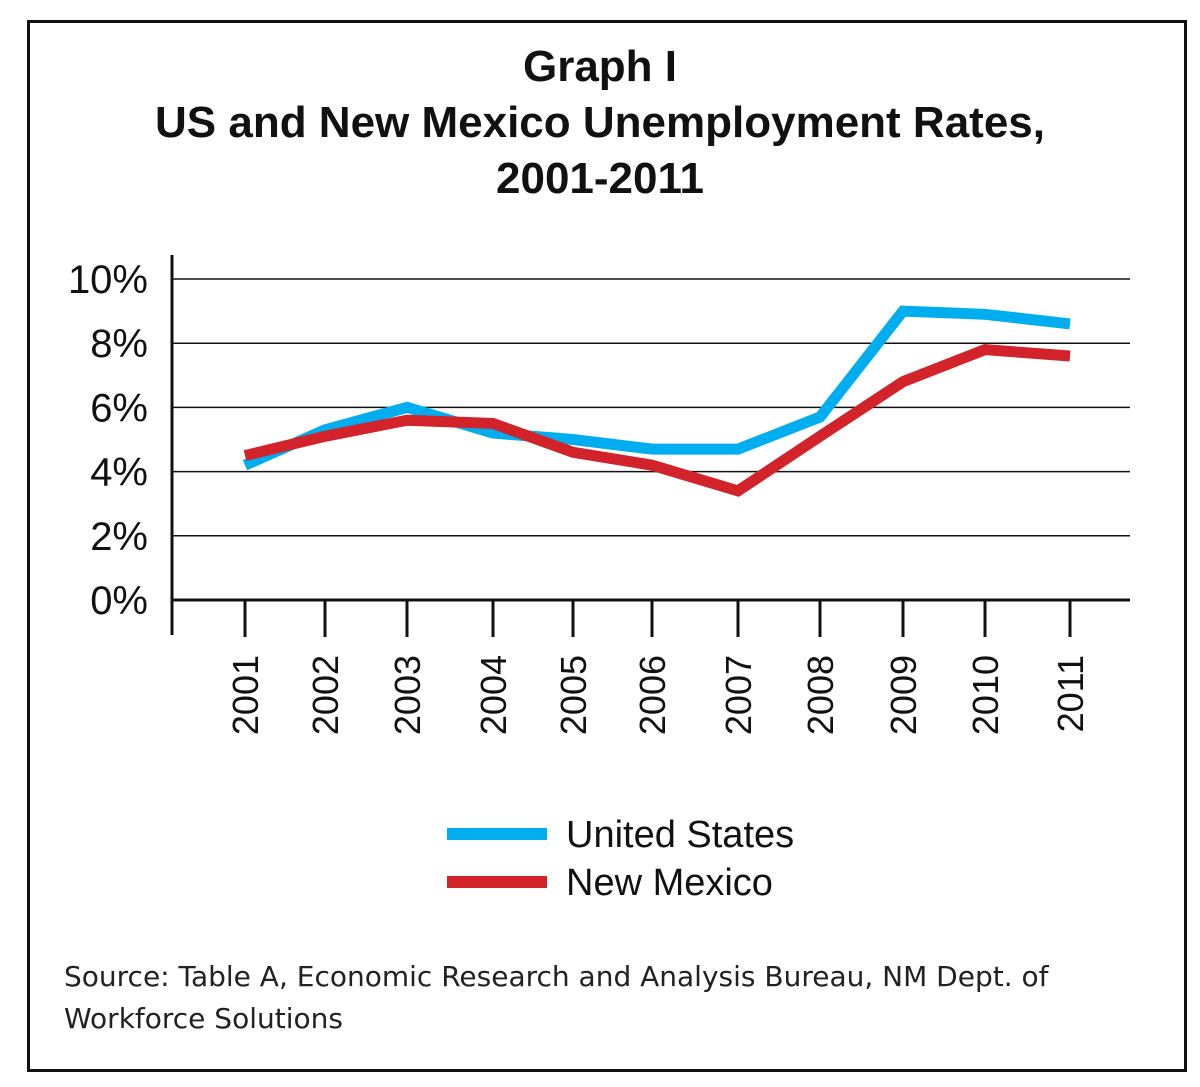 This screenshot has height=1087, width=1200. Describe the element at coordinates (738, 695) in the screenshot. I see `x-tick-label: 2007` at that location.